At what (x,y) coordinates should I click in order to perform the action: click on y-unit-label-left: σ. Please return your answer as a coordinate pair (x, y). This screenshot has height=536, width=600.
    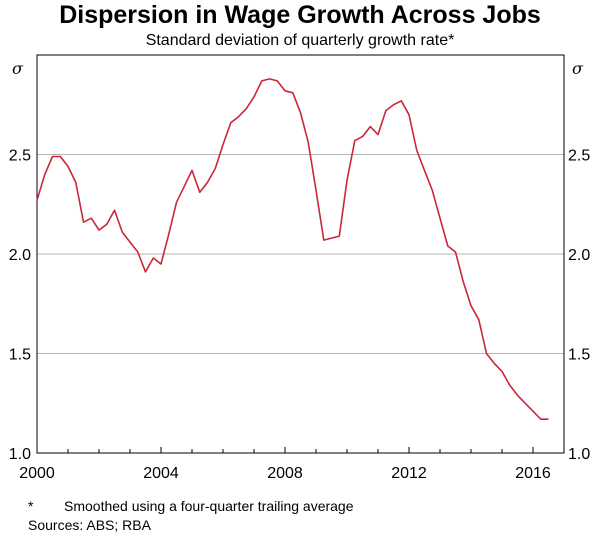
    Looking at the image, I should click on (18, 68).